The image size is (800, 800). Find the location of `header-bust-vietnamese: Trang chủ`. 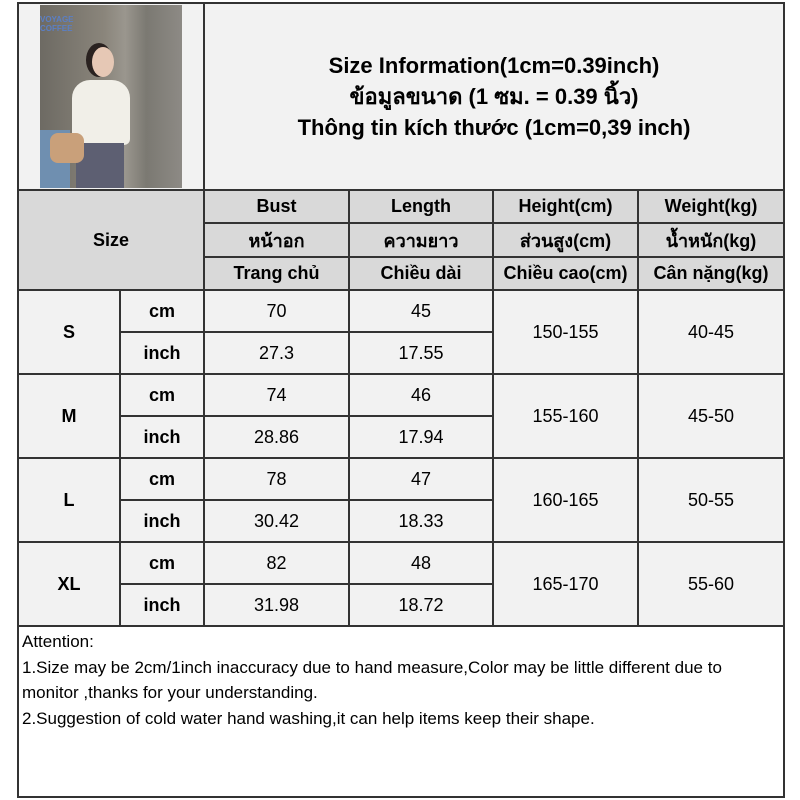

header-bust-vietnamese: Trang chủ is located at coordinates (276, 273).